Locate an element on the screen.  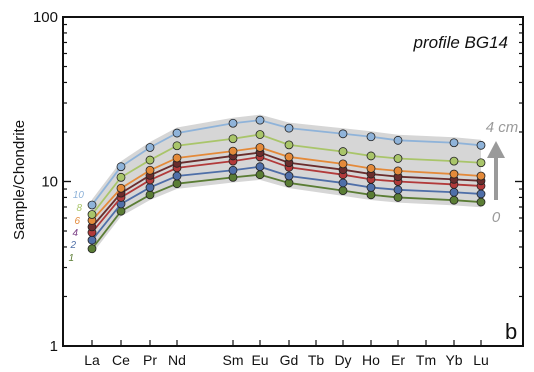
depth-arrow-bottom-label: 0 is located at coordinates (496, 217).